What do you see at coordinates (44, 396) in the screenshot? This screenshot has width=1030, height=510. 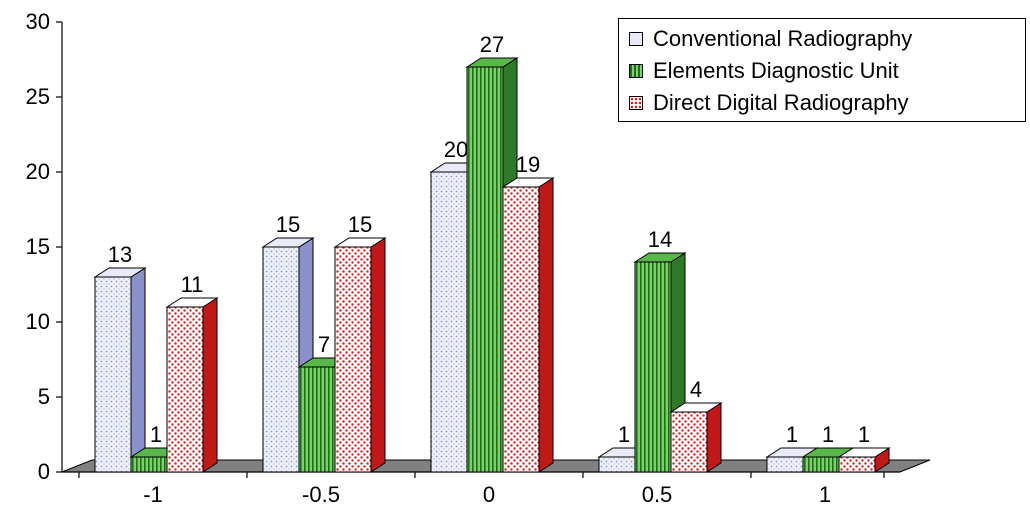 I see `y-tick-label: 5` at bounding box center [44, 396].